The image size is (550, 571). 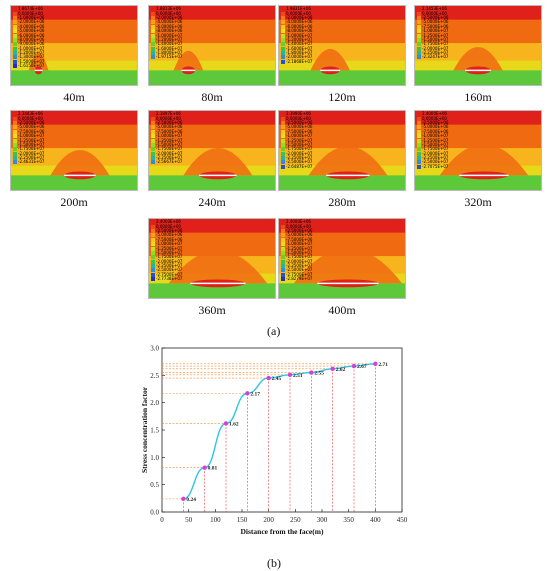 What do you see at coordinates (435, 31) in the screenshot?
I see `legend-value: -1.0000E+07` at bounding box center [435, 31].